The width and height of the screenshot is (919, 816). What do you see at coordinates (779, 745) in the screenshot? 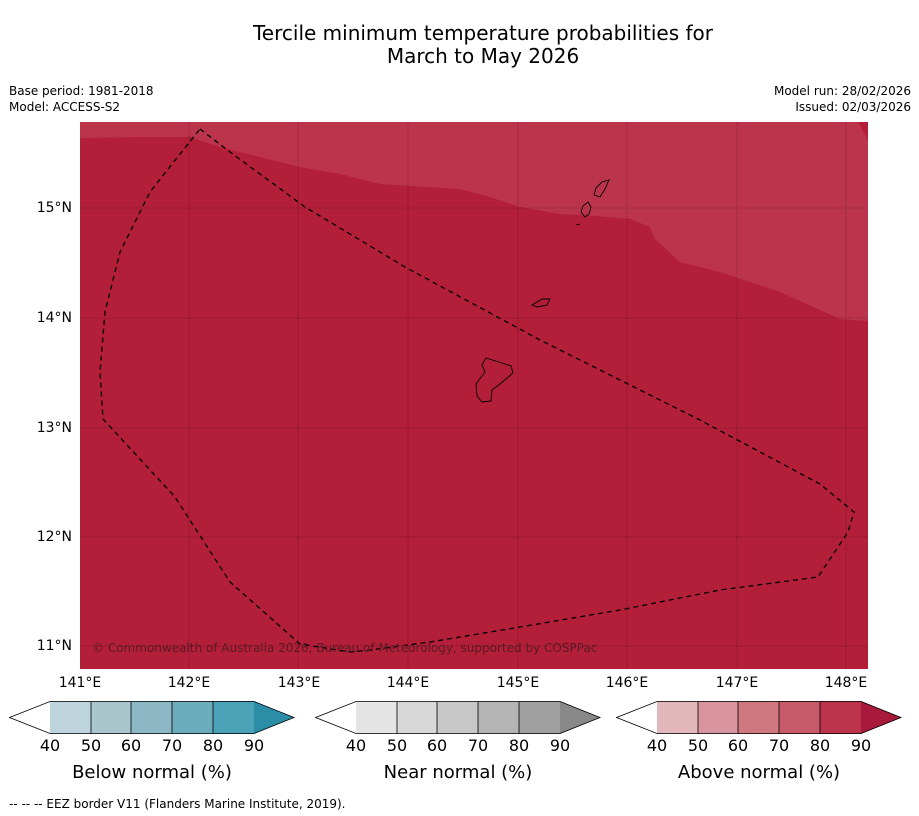
I see `colorbar-above-tick: 70` at bounding box center [779, 745].